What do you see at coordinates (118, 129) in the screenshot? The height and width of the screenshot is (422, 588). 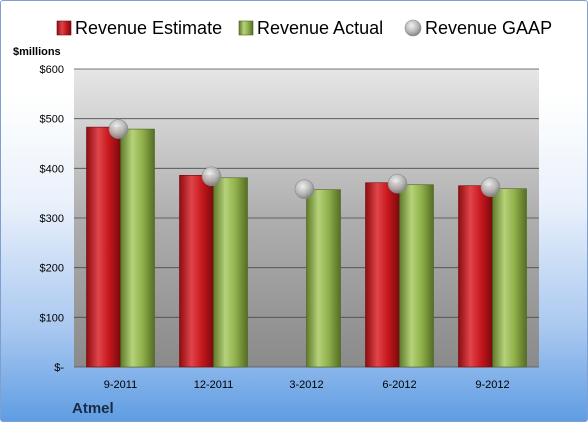 I see `gaap-marker-9-2011` at bounding box center [118, 129].